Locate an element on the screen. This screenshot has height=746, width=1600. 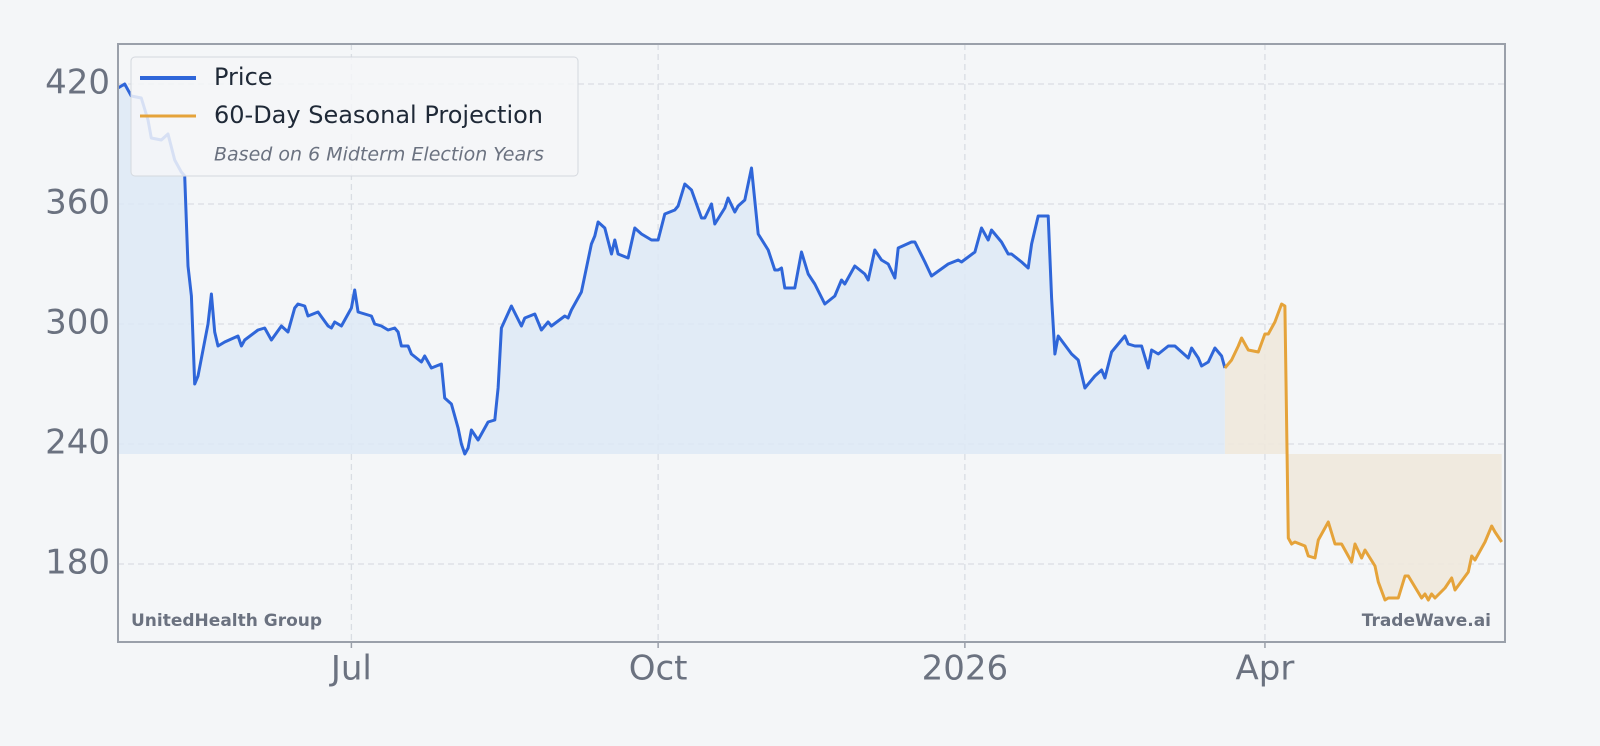
y-tick-label: 360 is located at coordinates (77, 203).